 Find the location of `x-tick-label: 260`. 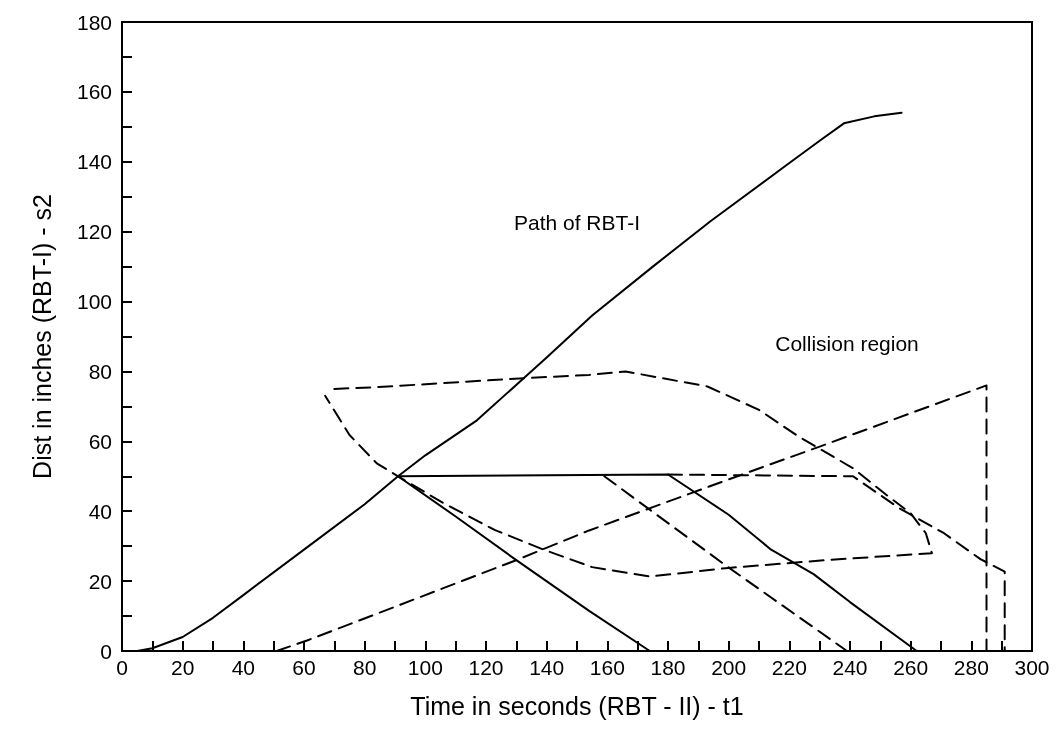

x-tick-label: 260 is located at coordinates (911, 667).